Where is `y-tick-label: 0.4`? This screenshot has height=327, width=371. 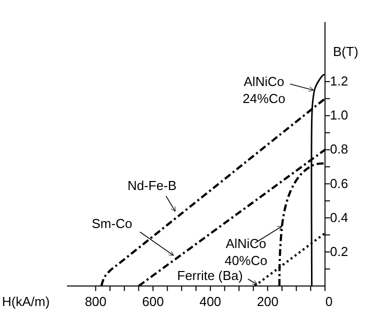
y-tick-label: 0.4 is located at coordinates (339, 217).